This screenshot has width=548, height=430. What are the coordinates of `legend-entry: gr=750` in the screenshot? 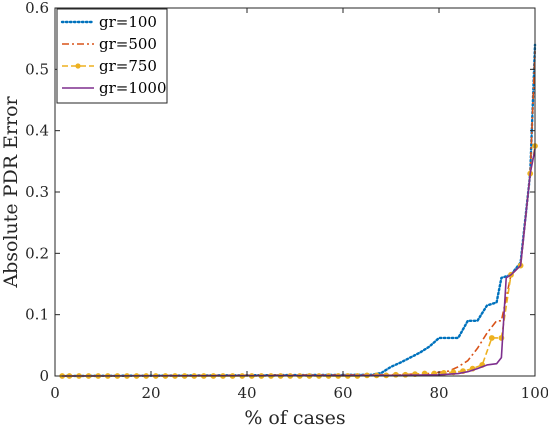 It's located at (109, 66).